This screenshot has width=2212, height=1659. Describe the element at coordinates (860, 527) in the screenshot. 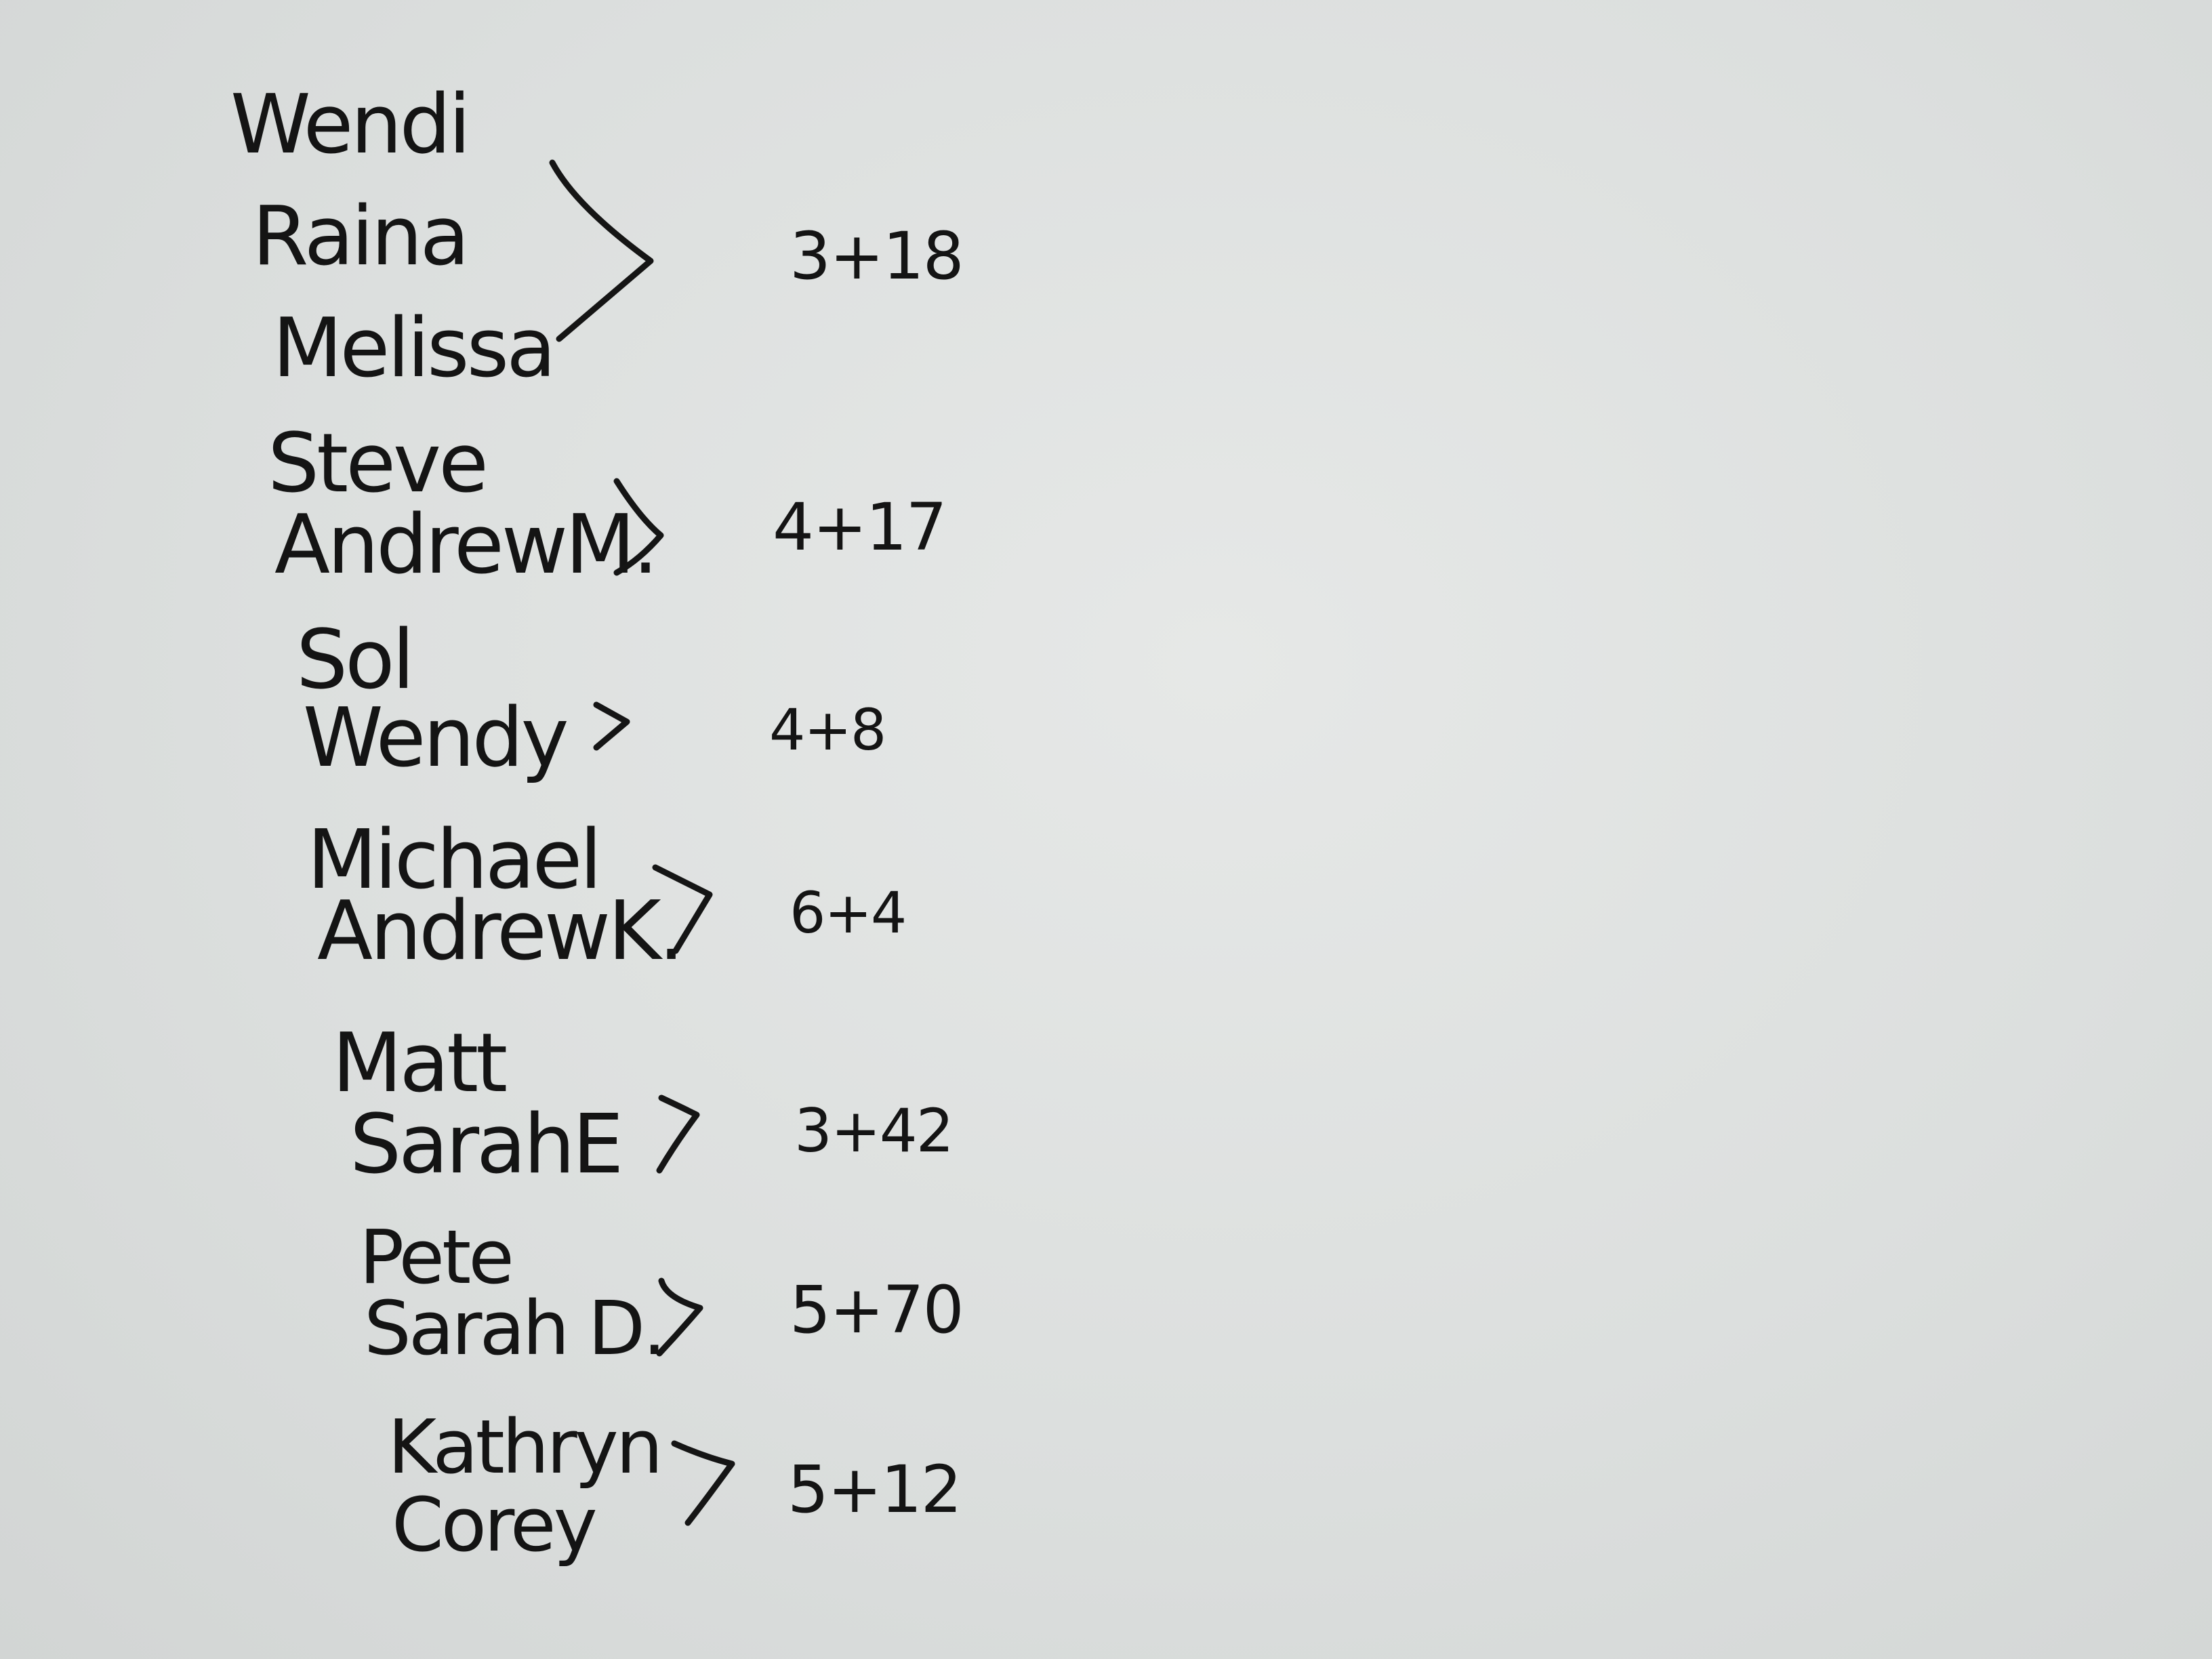

I see `sum-value: 4+17` at that location.